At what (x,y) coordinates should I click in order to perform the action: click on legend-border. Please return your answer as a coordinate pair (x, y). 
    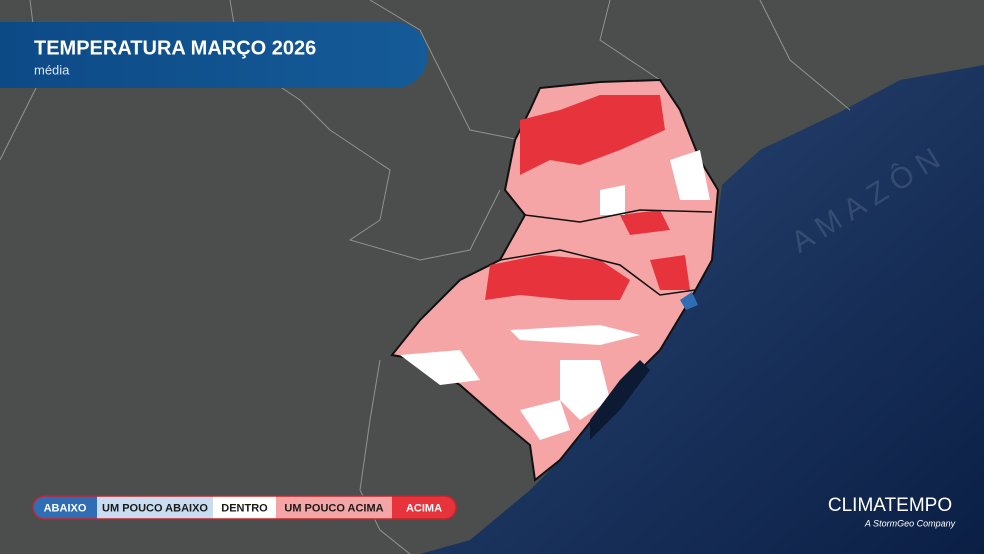
    Looking at the image, I should click on (244, 507).